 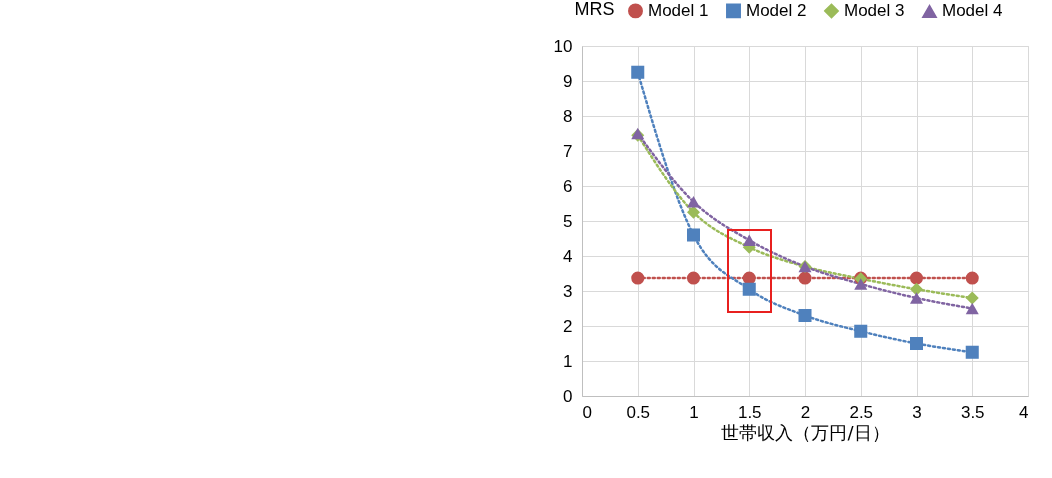 What do you see at coordinates (568, 256) in the screenshot?
I see `y-tick-label: 4` at bounding box center [568, 256].